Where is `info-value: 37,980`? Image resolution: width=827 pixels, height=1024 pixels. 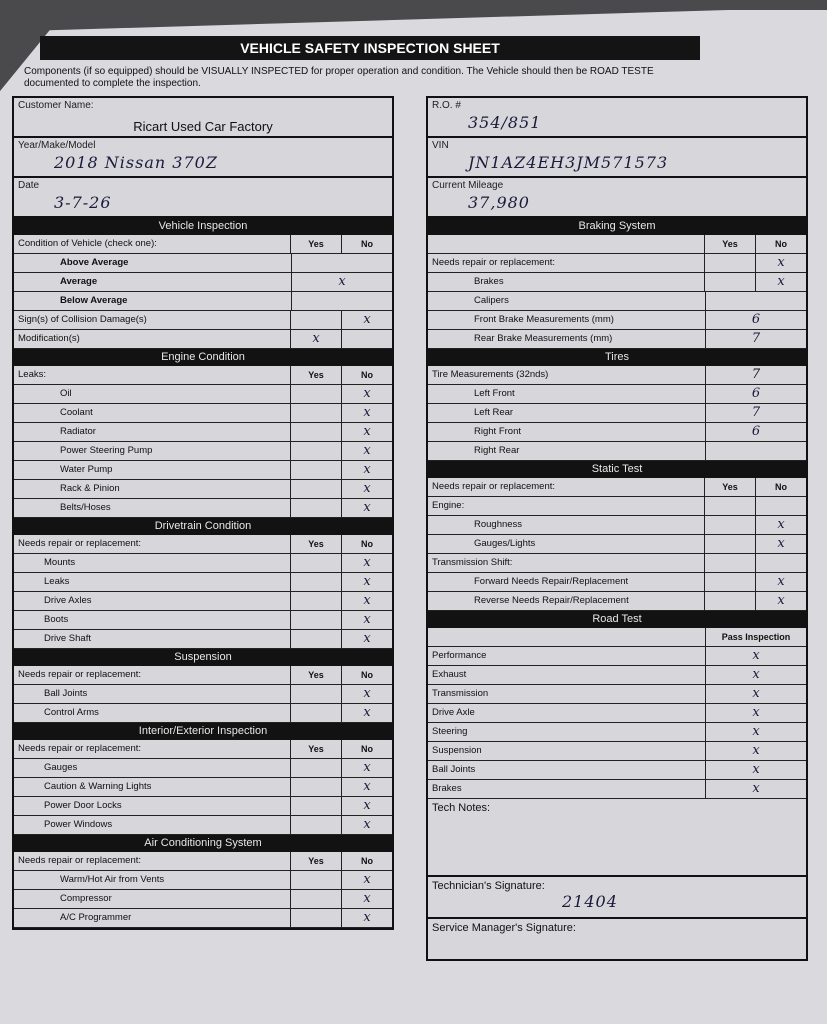
info-value: 37,980 is located at coordinates (499, 202).